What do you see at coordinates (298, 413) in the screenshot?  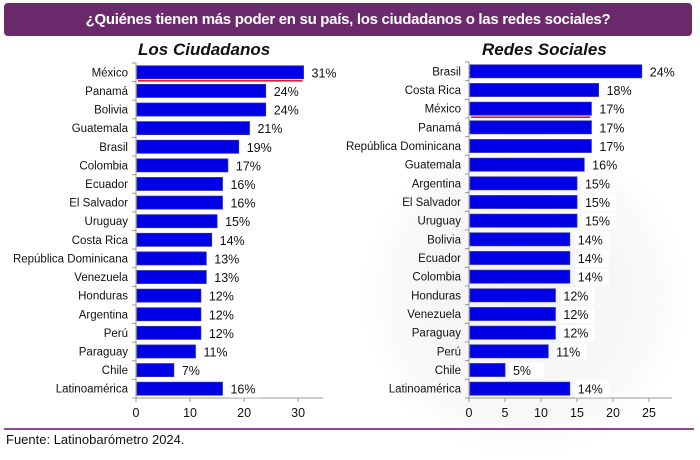 I see `x-tick-label: 30` at bounding box center [298, 413].